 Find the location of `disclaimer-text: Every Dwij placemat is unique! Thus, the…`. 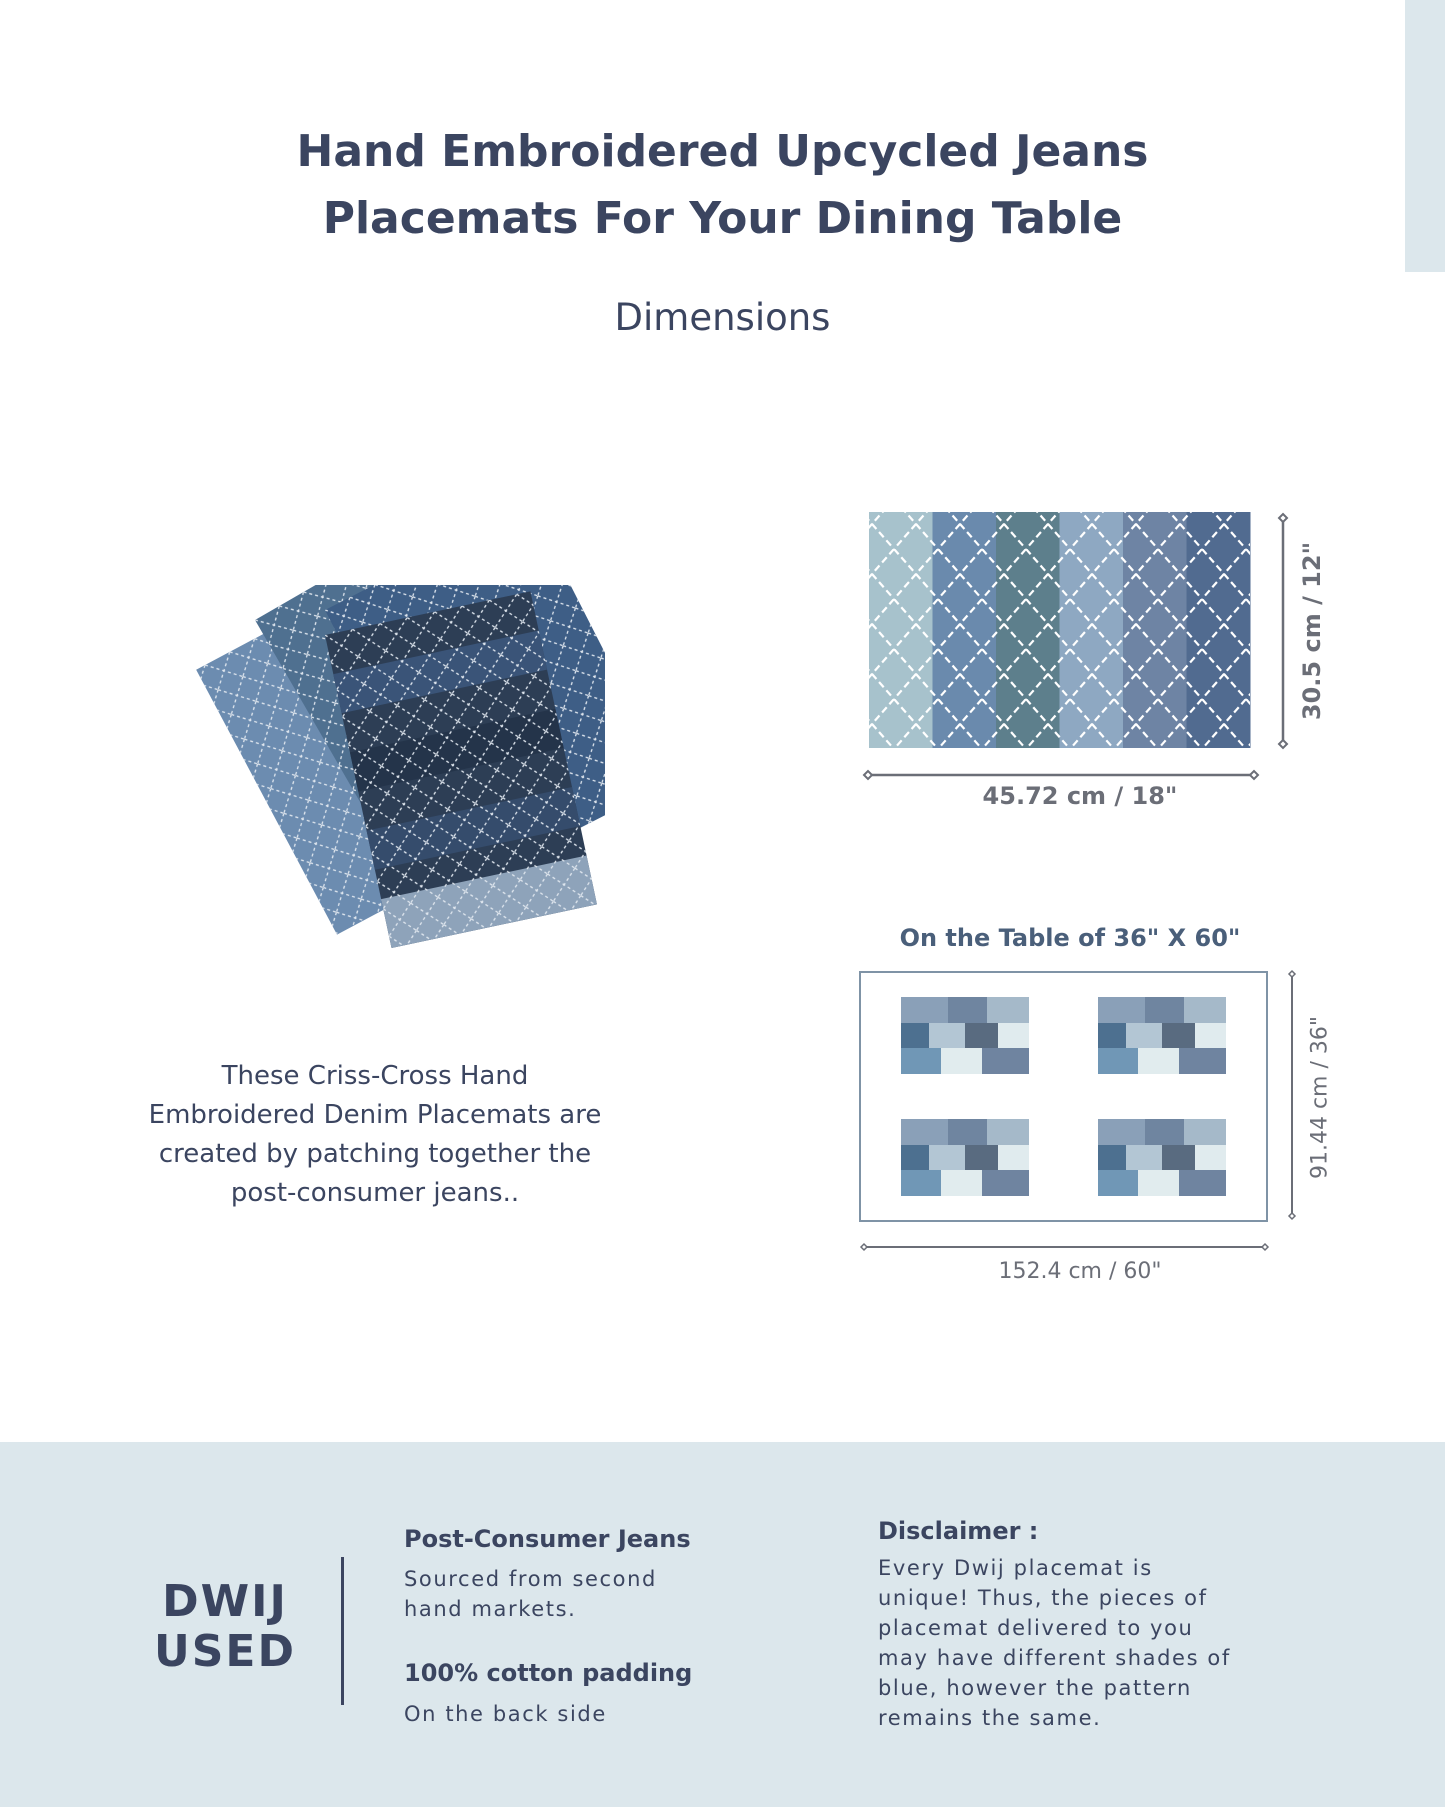

disclaimer-text: Every Dwij placemat is unique! Thus, the… is located at coordinates (1054, 1643).